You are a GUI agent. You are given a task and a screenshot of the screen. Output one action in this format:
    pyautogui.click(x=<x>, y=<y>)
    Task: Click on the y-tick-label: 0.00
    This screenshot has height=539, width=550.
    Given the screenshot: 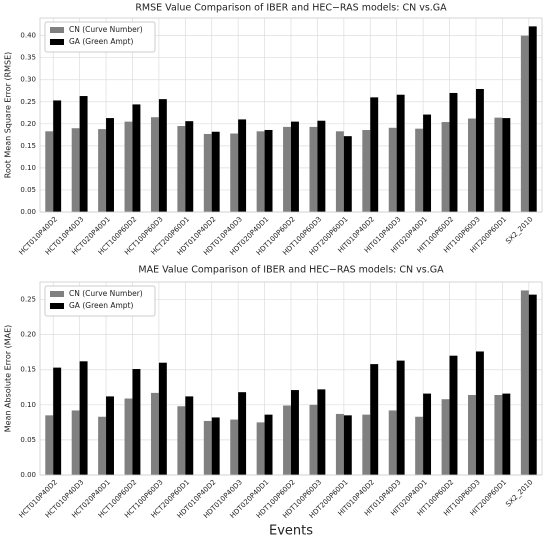 What is the action you would take?
    pyautogui.click(x=28, y=212)
    